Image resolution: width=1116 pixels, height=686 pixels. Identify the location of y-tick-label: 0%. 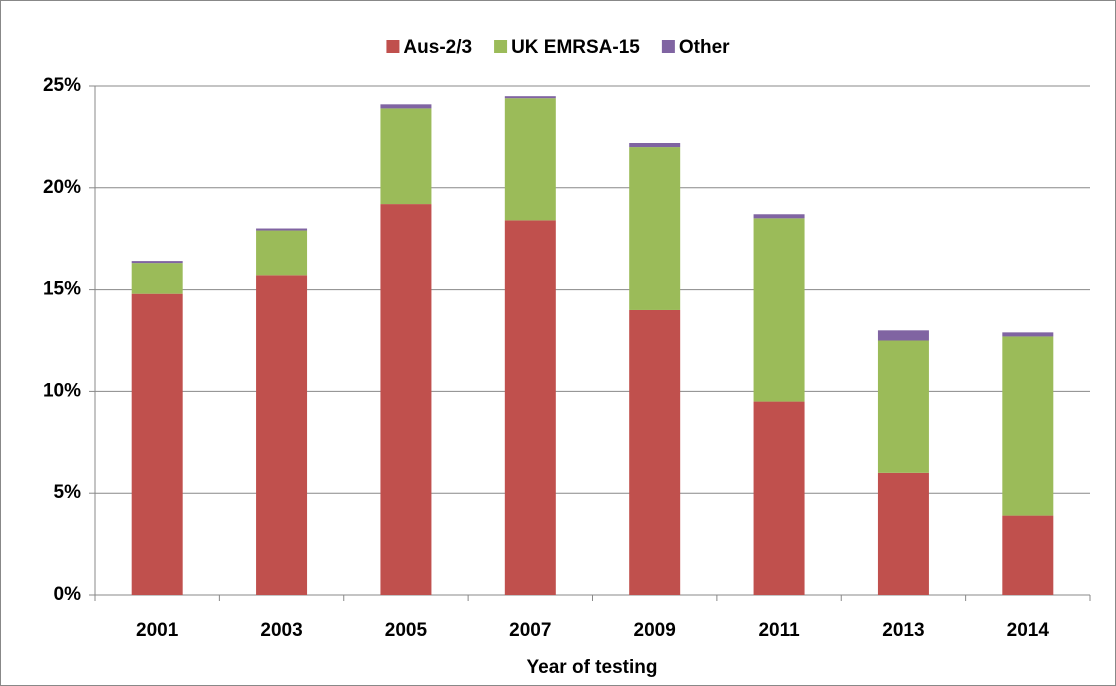
(68, 594).